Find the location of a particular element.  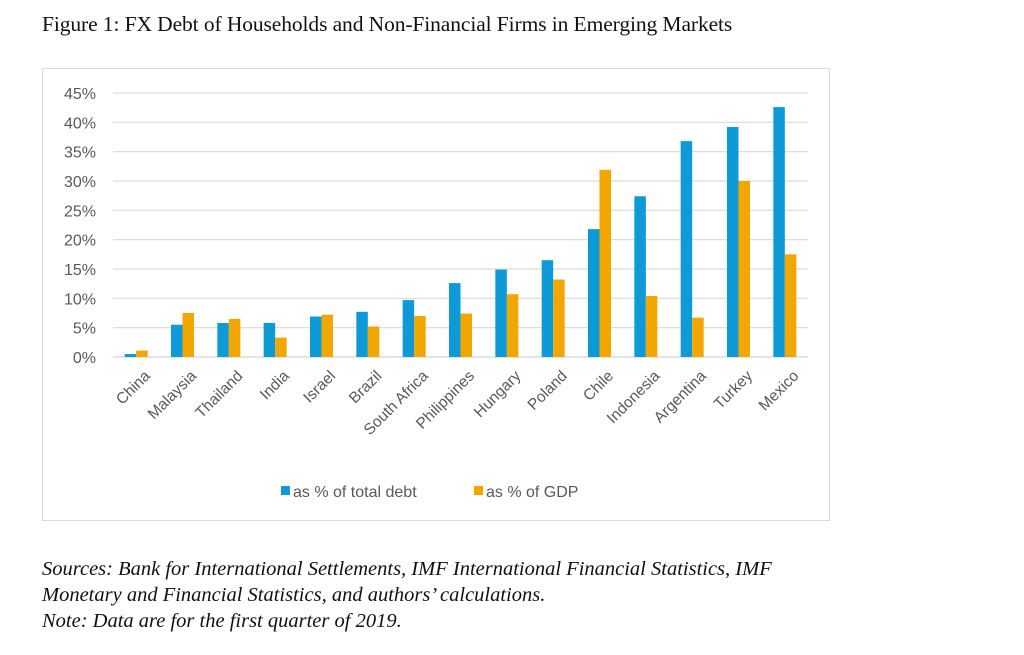

x-tick-label: India is located at coordinates (275, 385).